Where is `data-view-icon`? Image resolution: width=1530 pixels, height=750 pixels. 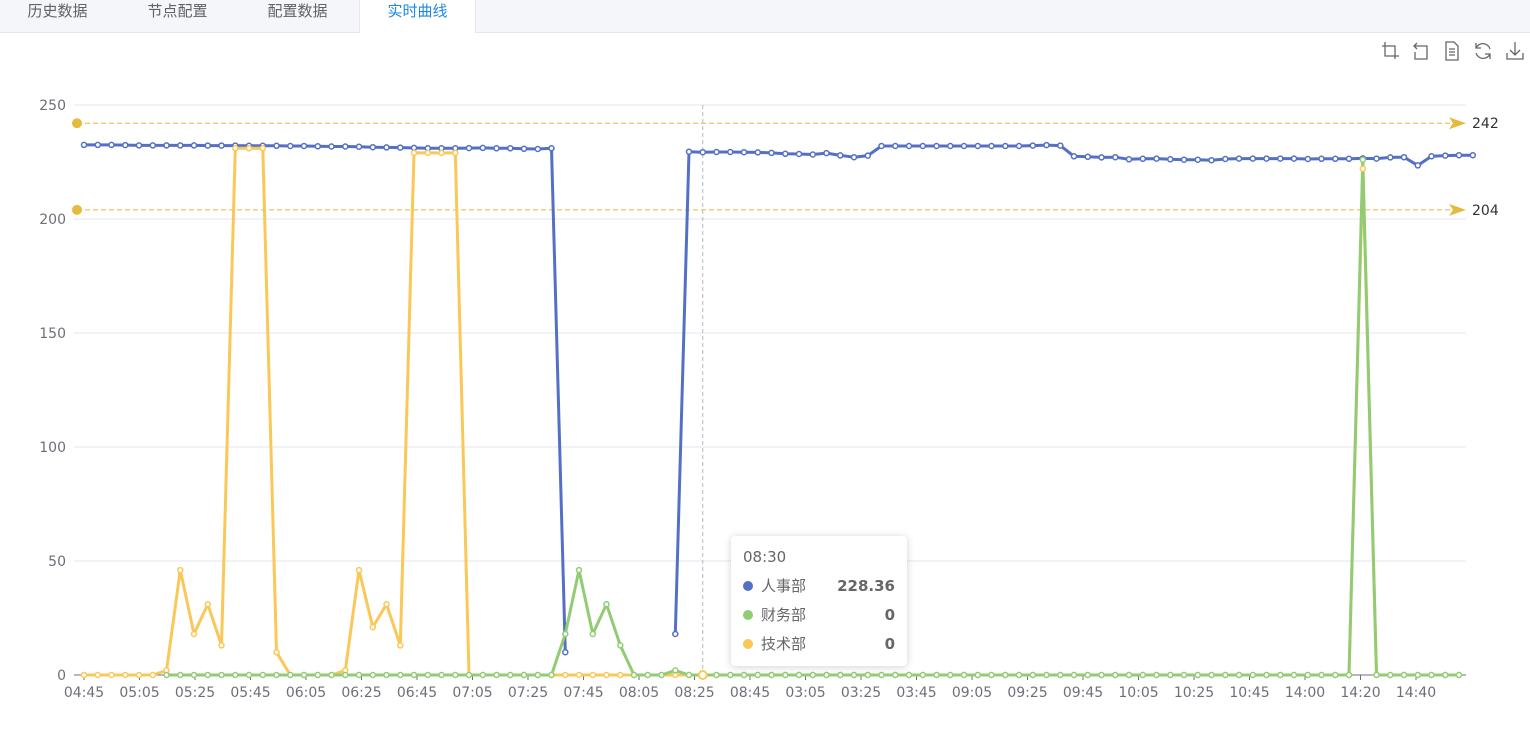
data-view-icon is located at coordinates (1452, 51).